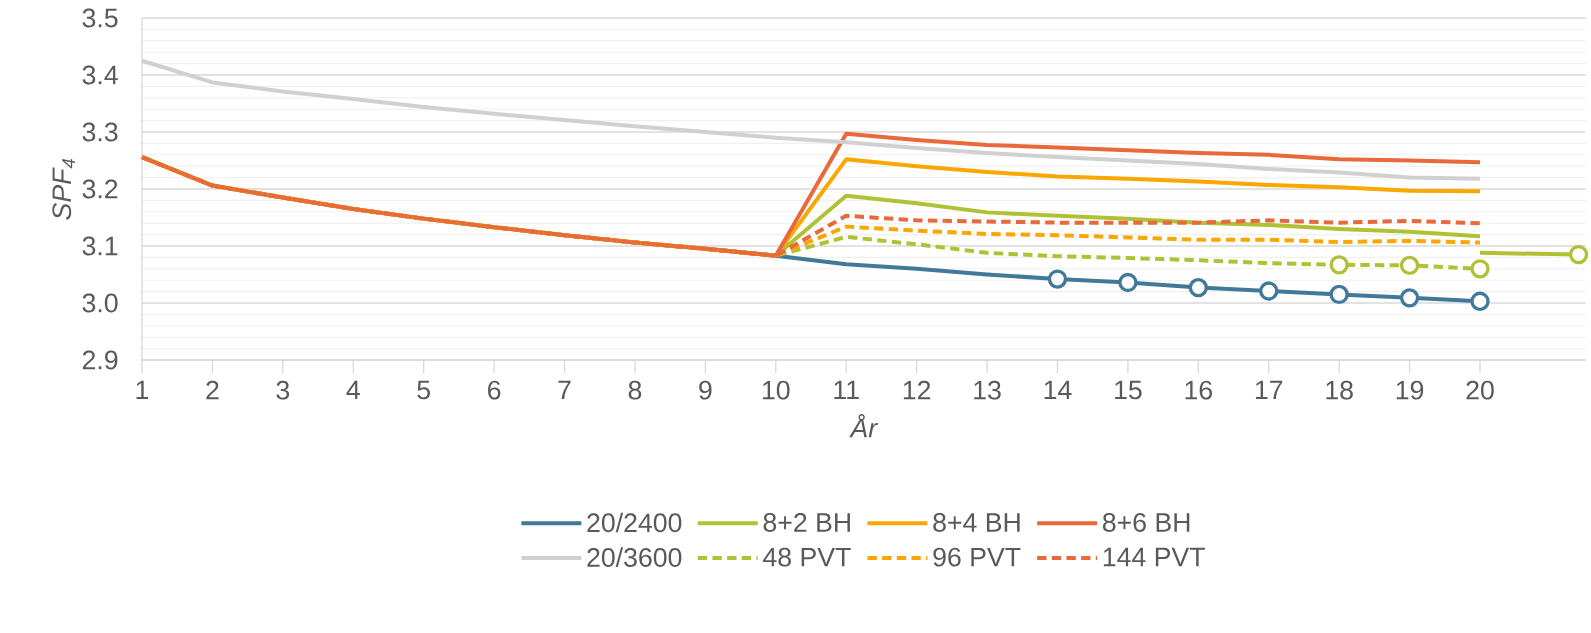 Image resolution: width=1591 pixels, height=633 pixels. I want to click on x-tick-label: 18, so click(1339, 390).